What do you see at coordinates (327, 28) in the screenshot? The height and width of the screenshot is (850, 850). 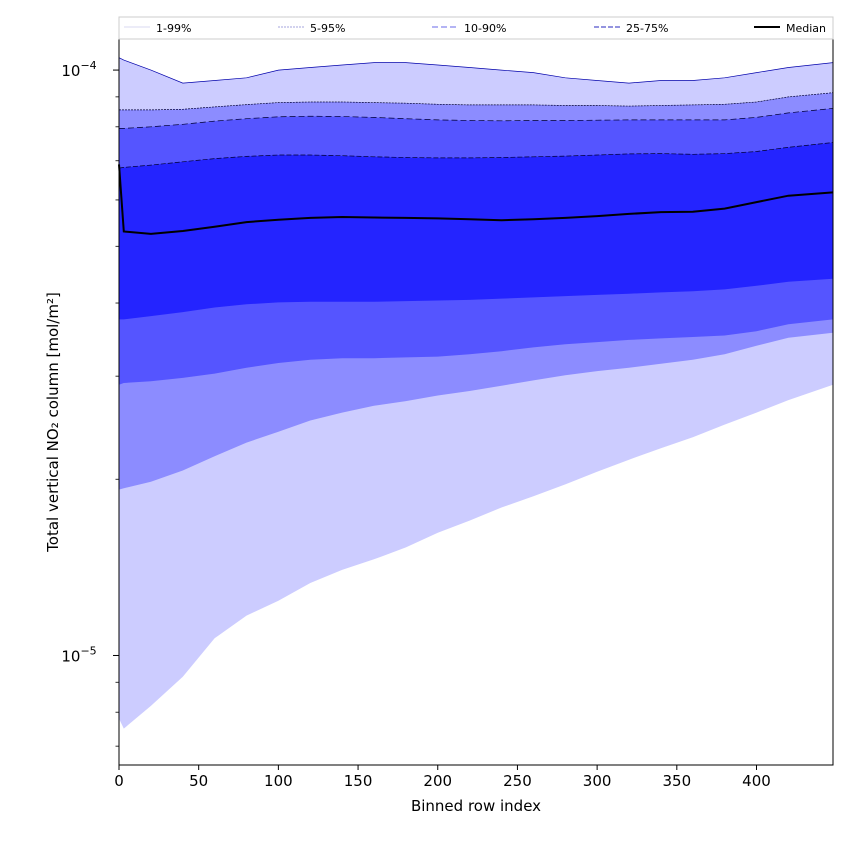 I see `legend-label: 5-95%` at bounding box center [327, 28].